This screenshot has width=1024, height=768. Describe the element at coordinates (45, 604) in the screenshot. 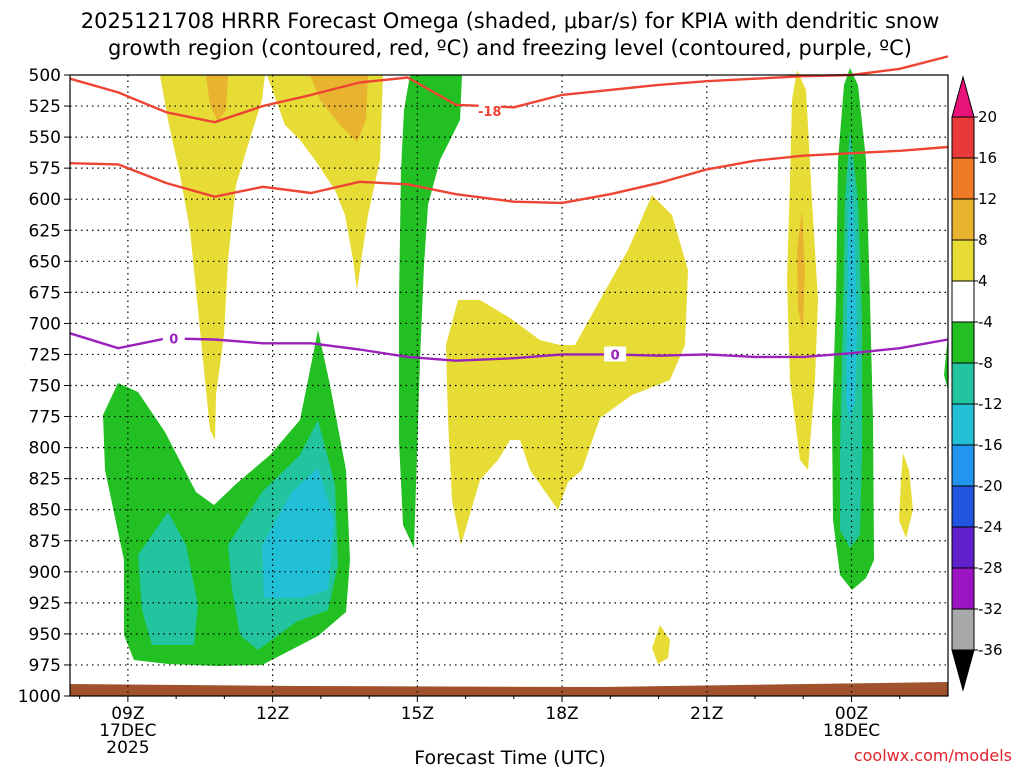

I see `y-tick-label: 925` at that location.